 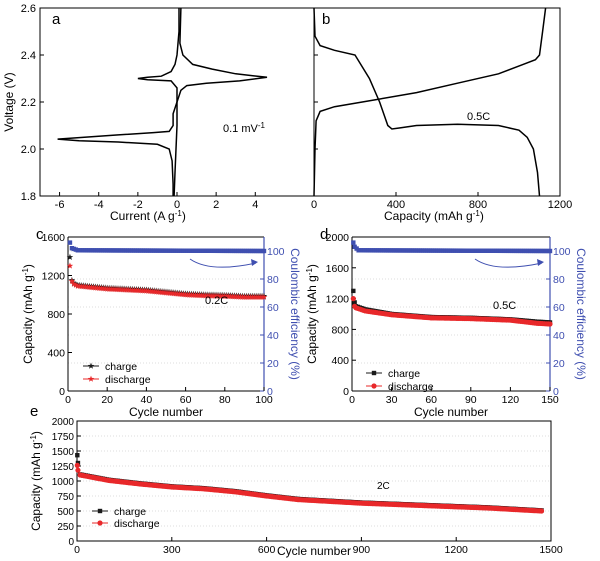 I want to click on panel-e-xtick-label: 600, so click(x=267, y=550).